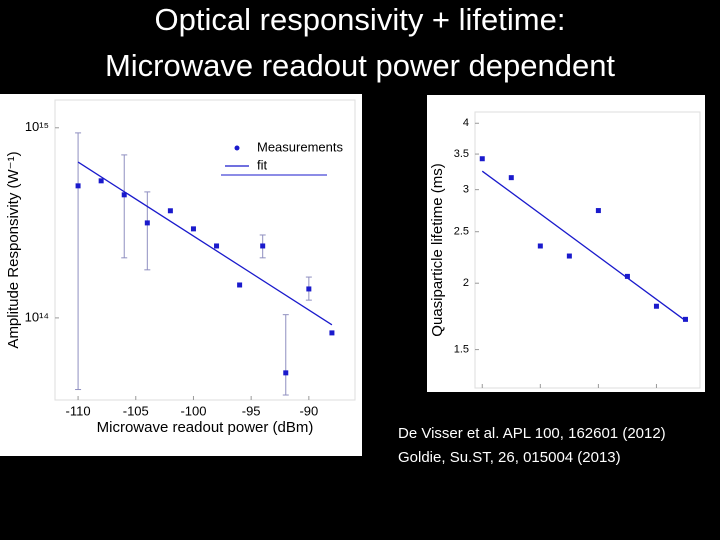  Describe the element at coordinates (540, 400) in the screenshot. I see `x-tick-label: 98` at that location.